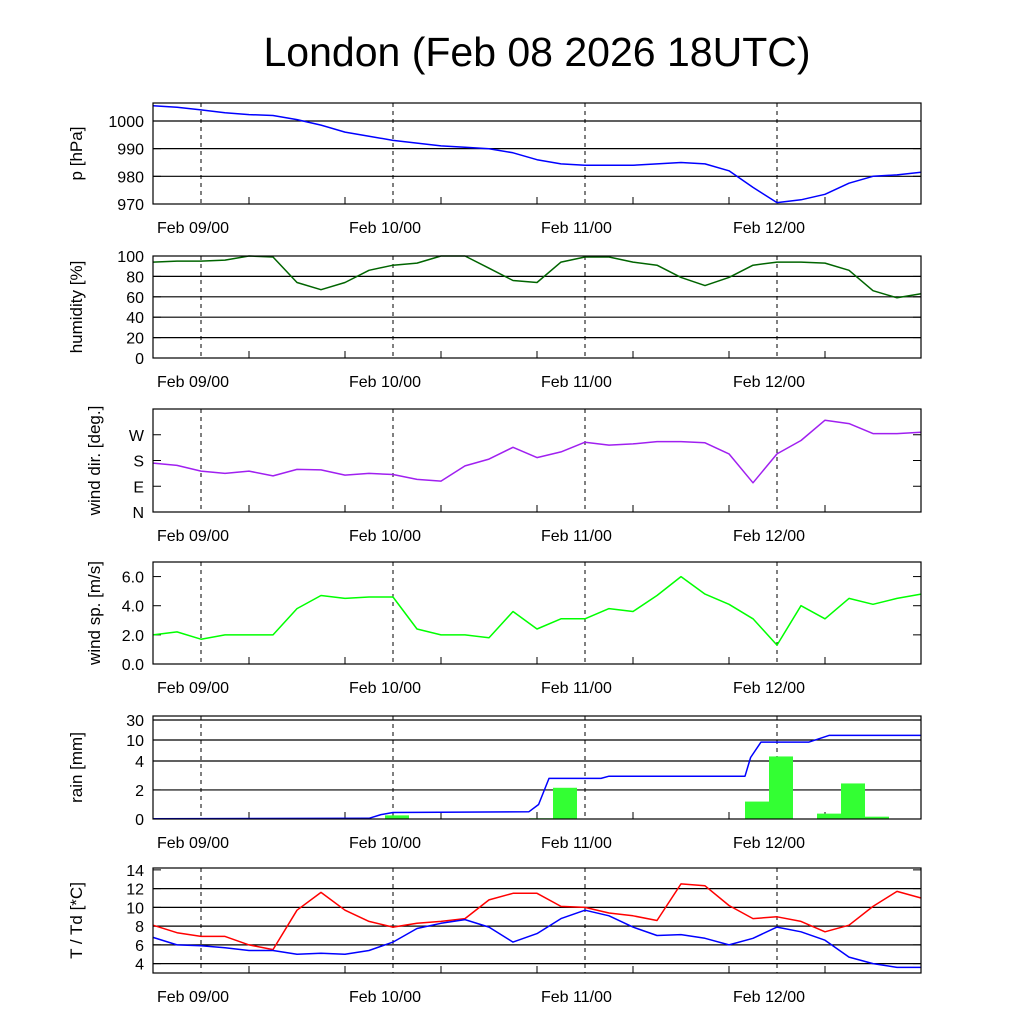 The height and width of the screenshot is (1024, 1024). I want to click on series-line-wind-speed, so click(537, 610).